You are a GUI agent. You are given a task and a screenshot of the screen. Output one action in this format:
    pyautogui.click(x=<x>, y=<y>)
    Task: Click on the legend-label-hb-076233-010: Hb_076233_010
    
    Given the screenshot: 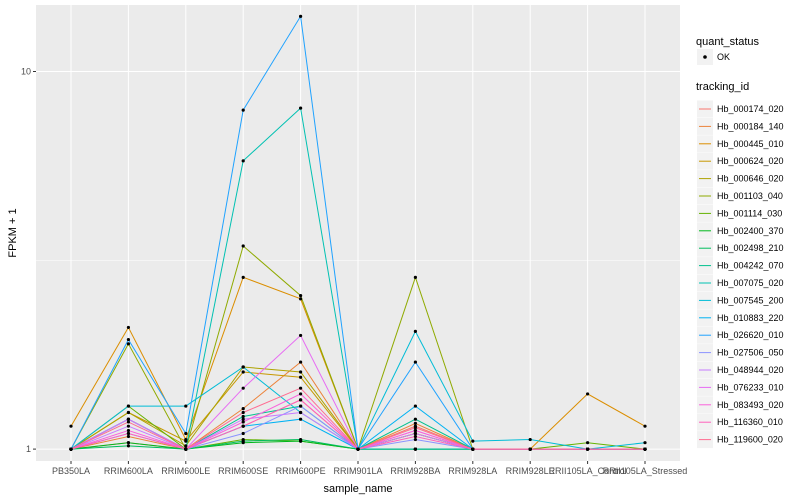 What is the action you would take?
    pyautogui.click(x=750, y=387)
    